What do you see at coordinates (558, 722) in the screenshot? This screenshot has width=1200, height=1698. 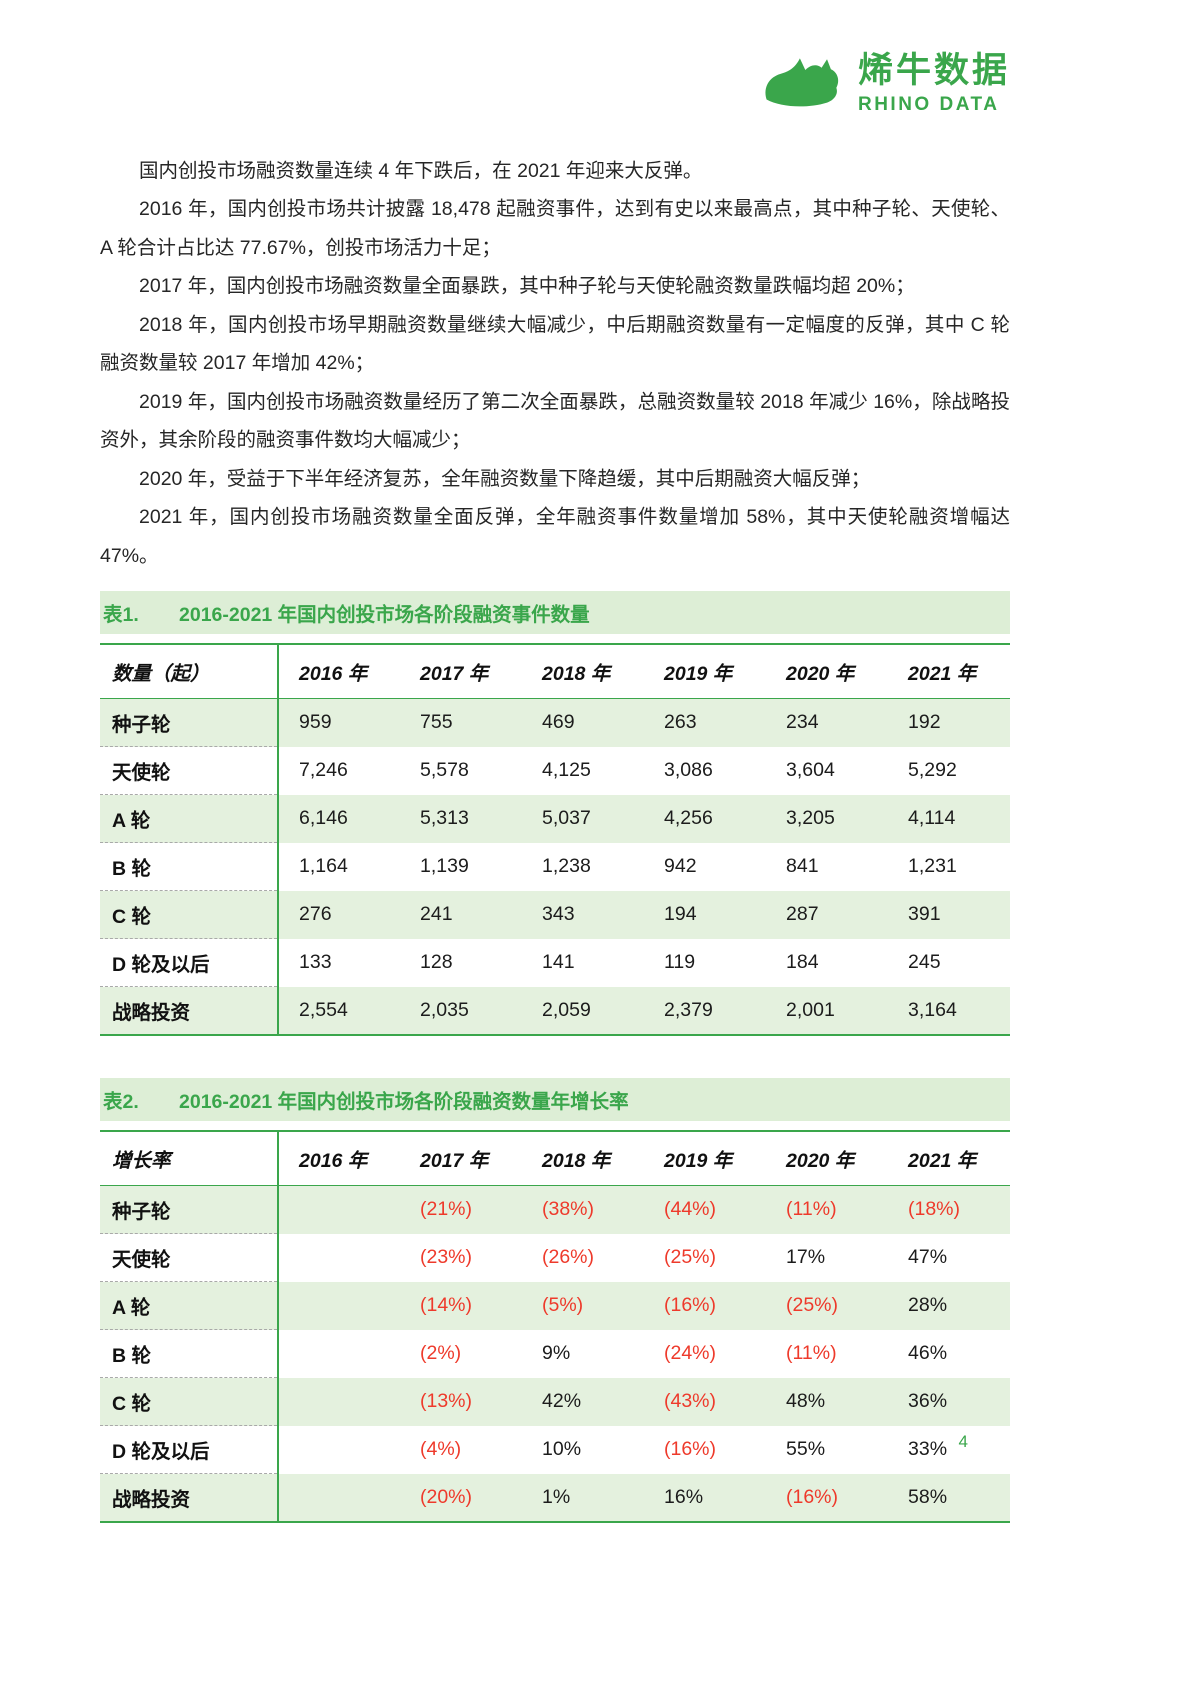 I see `cell-value: 469` at bounding box center [558, 722].